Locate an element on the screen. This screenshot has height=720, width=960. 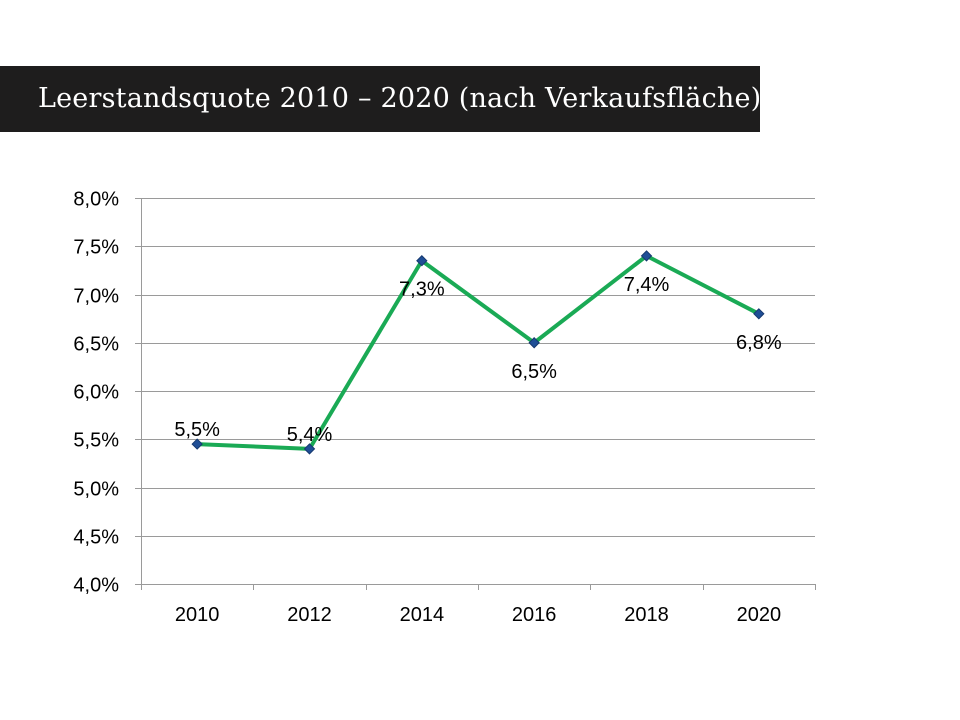
data-label: 6,8% is located at coordinates (759, 343).